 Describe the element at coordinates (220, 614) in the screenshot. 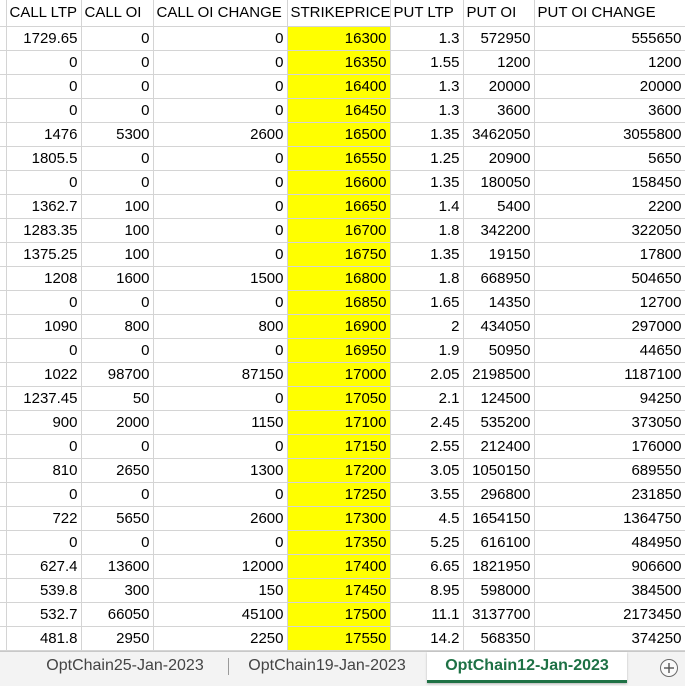

I see `cell-call-oi-change: 45100` at that location.